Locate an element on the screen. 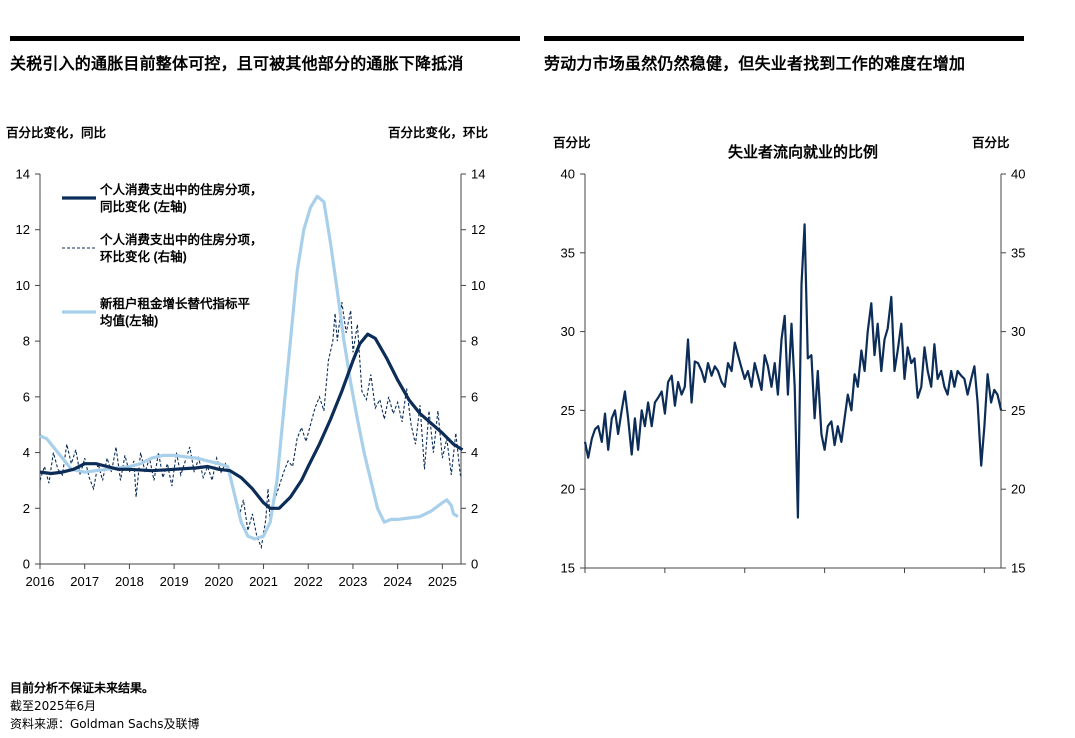 The image size is (1075, 738). right-chart-left-unit-label: 百分比 is located at coordinates (572, 142).